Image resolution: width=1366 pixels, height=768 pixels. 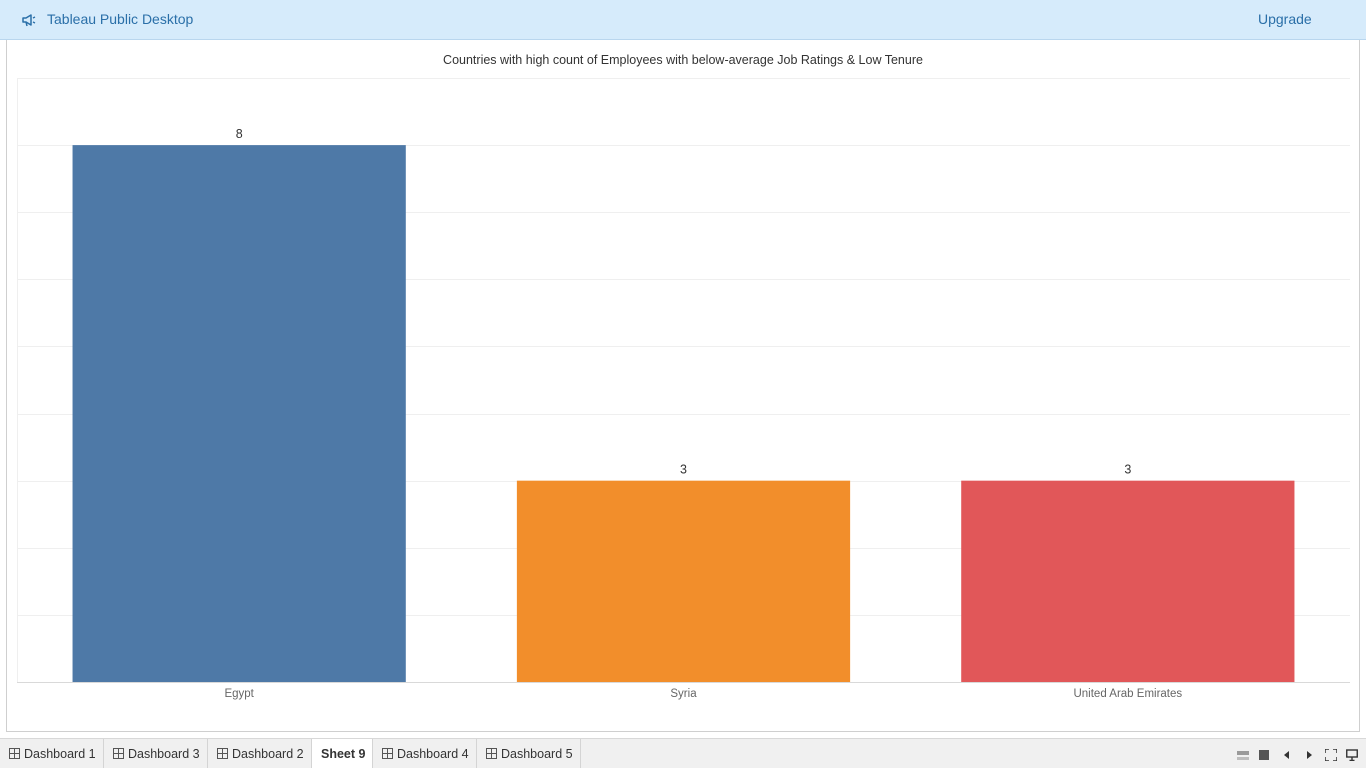 I want to click on category-label: Egypt, so click(x=239, y=694).